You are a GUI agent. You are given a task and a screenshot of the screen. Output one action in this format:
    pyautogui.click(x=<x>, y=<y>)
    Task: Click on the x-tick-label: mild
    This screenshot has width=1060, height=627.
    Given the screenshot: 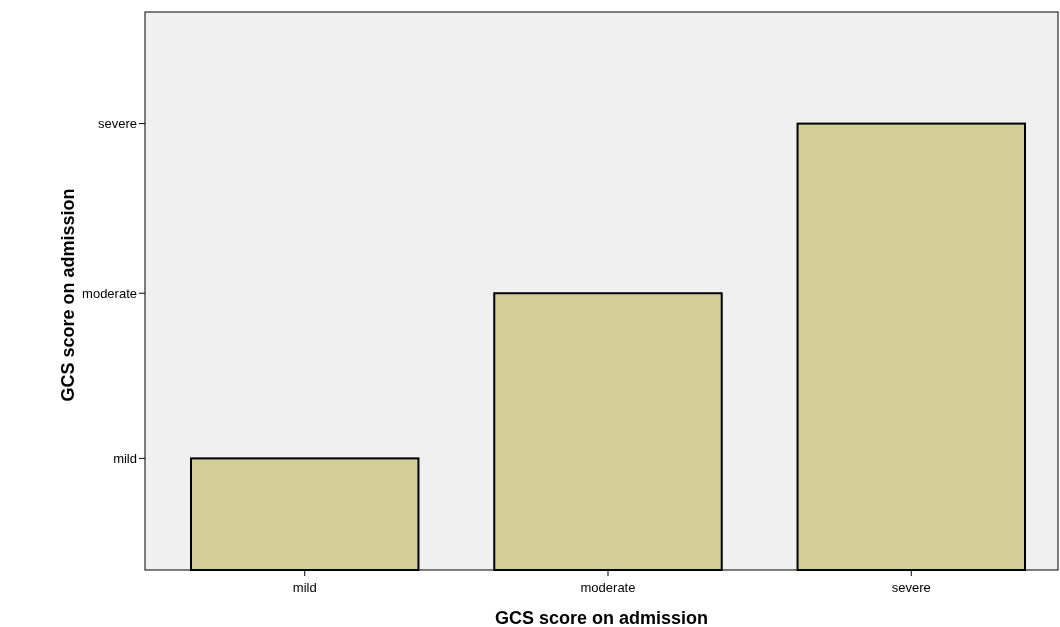 What is the action you would take?
    pyautogui.click(x=304, y=587)
    